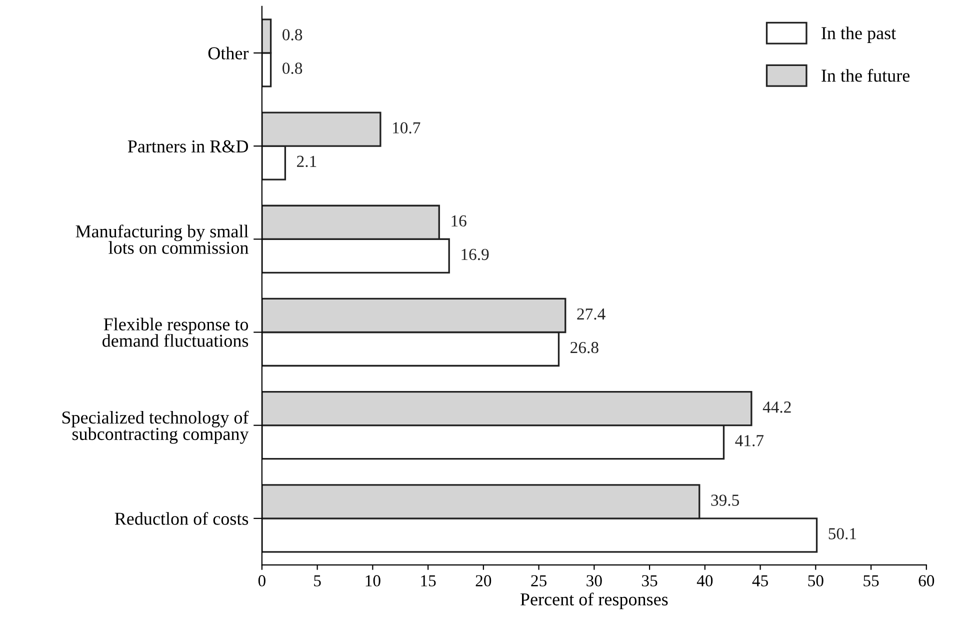  What do you see at coordinates (428, 580) in the screenshot?
I see `x-tick-label: 15` at bounding box center [428, 580].